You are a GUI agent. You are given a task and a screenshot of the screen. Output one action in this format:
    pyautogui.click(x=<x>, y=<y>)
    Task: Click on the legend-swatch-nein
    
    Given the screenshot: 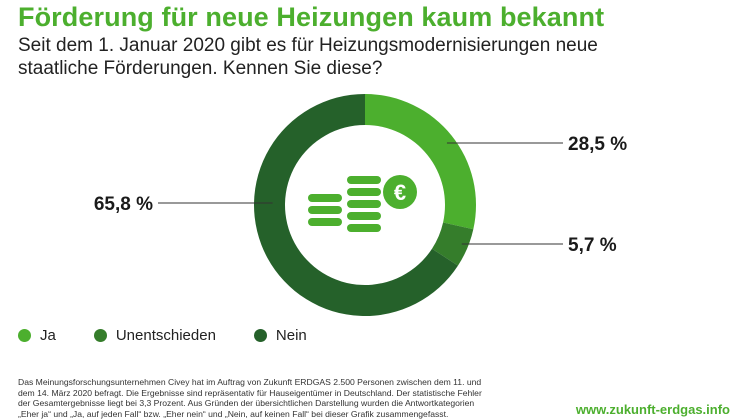 What is the action you would take?
    pyautogui.click(x=260, y=335)
    